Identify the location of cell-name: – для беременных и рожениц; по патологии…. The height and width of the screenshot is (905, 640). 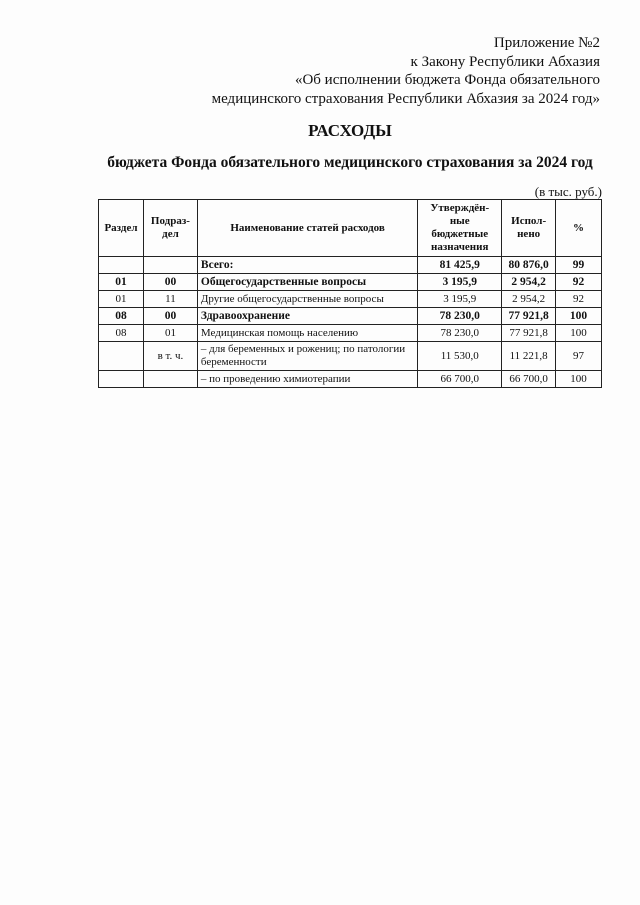
(307, 356).